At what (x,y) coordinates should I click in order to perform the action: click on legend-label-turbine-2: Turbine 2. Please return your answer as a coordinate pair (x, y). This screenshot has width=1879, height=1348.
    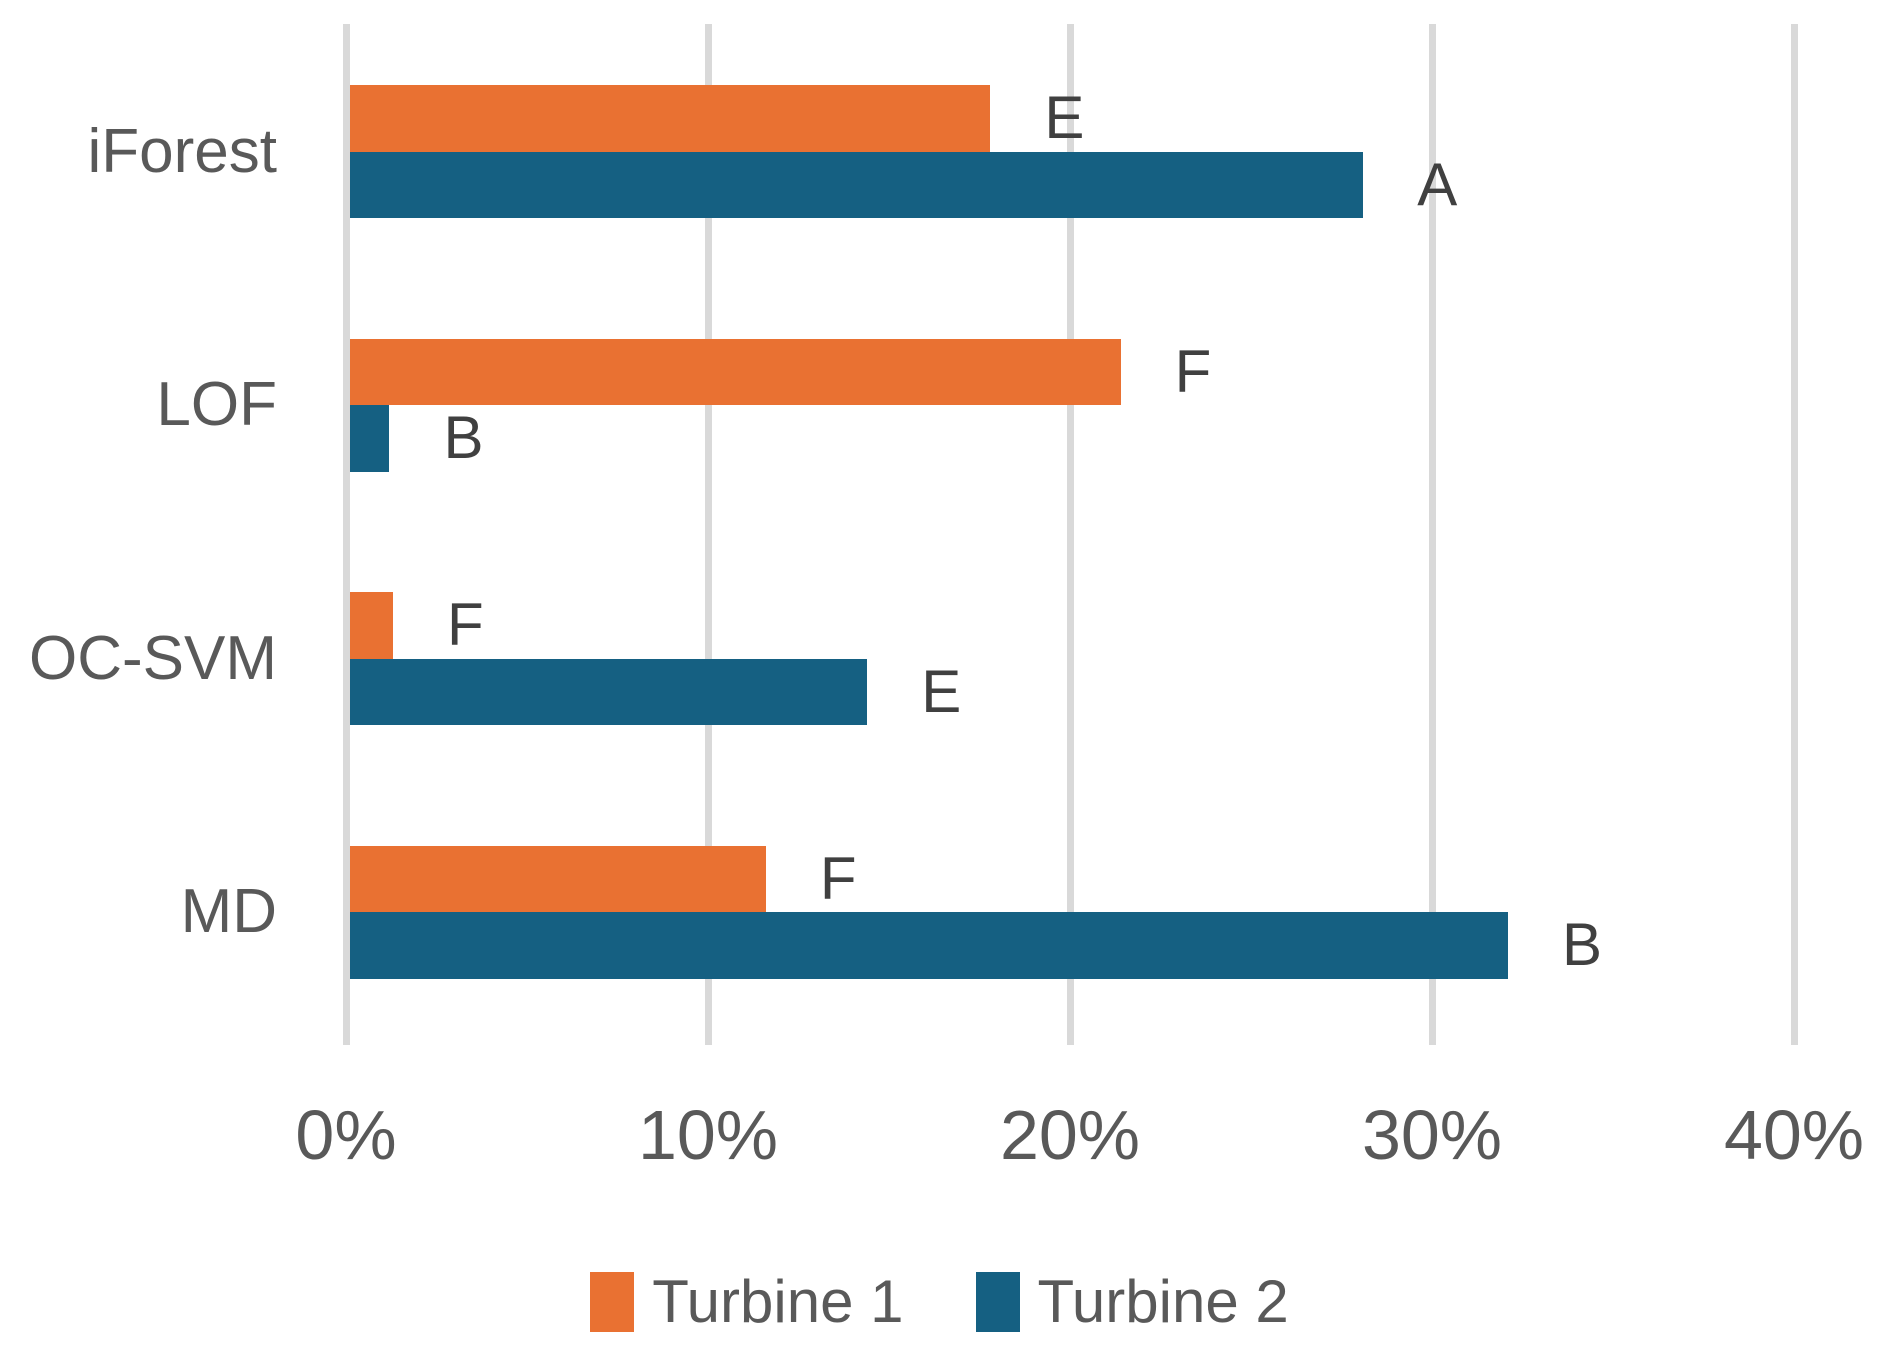
    Looking at the image, I should click on (1163, 1301).